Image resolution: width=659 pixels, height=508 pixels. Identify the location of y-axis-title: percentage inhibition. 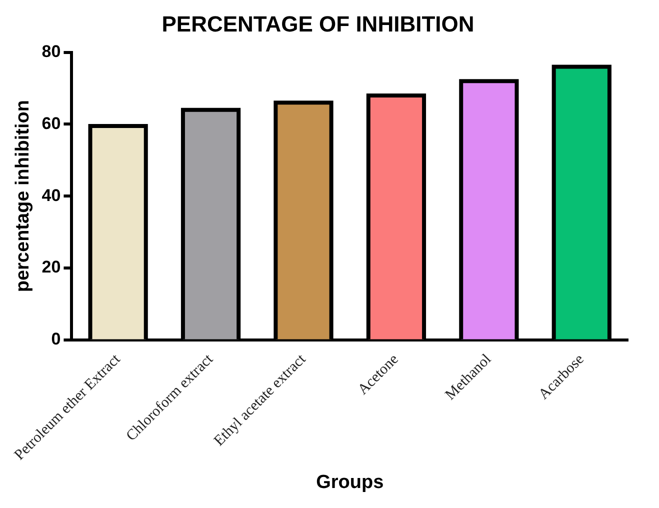
(23, 196).